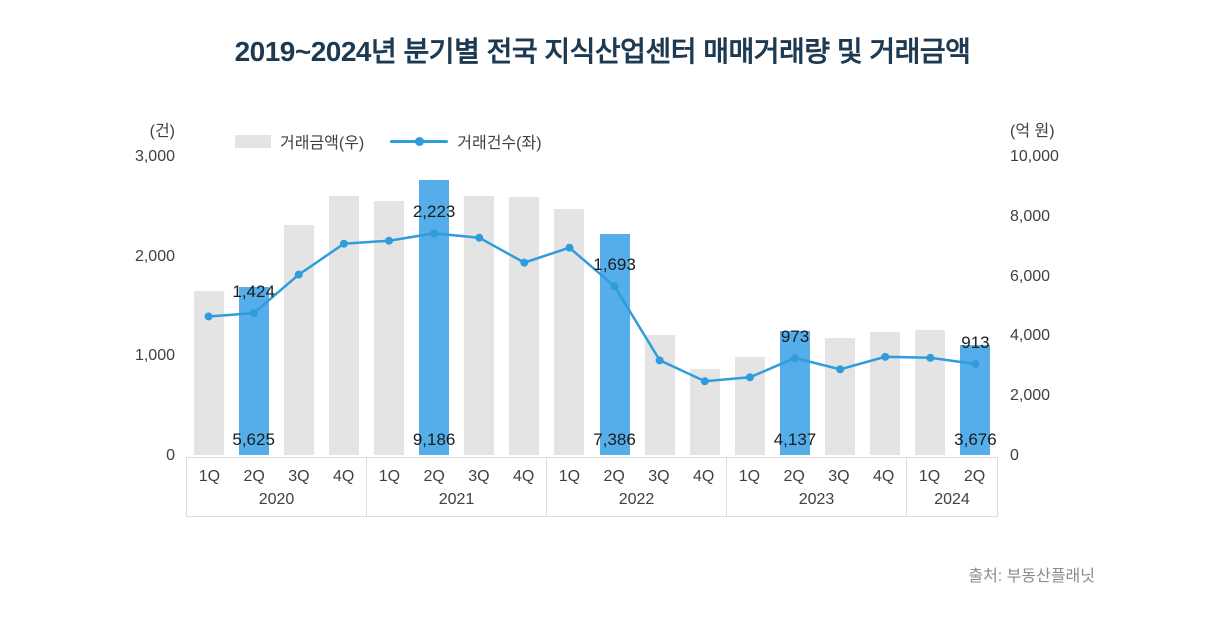 Image resolution: width=1205 pixels, height=617 pixels. Describe the element at coordinates (434, 439) in the screenshot. I see `bar-value-label: 9,186` at that location.